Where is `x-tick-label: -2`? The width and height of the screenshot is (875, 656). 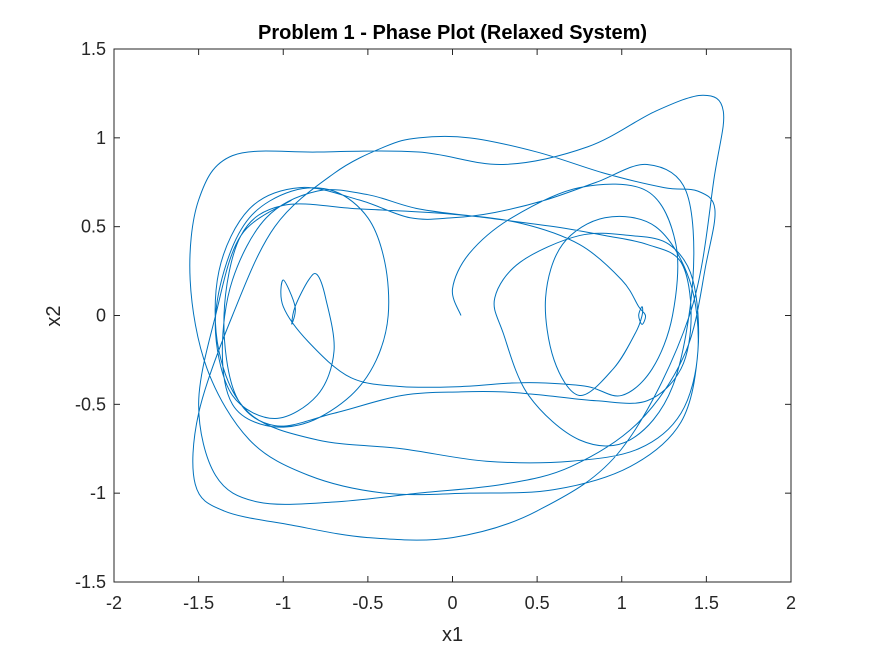 x-tick-label: -2 is located at coordinates (114, 603).